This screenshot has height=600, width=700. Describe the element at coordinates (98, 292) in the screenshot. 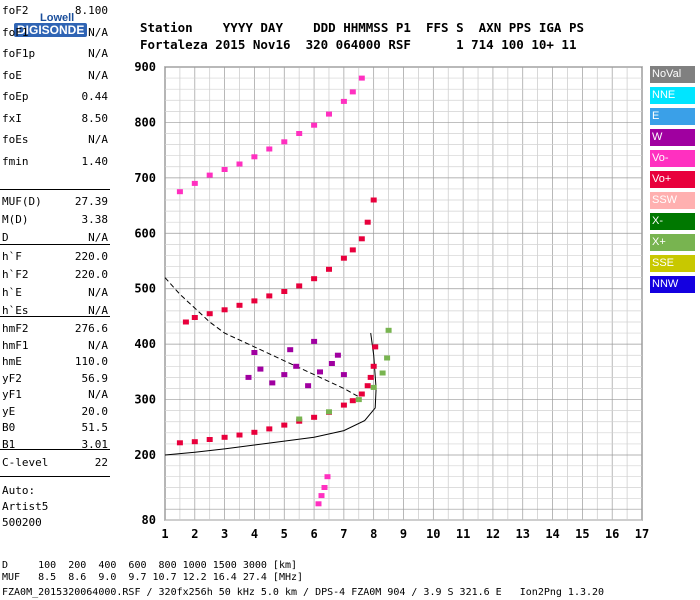

I see `param-value: N/A` at that location.